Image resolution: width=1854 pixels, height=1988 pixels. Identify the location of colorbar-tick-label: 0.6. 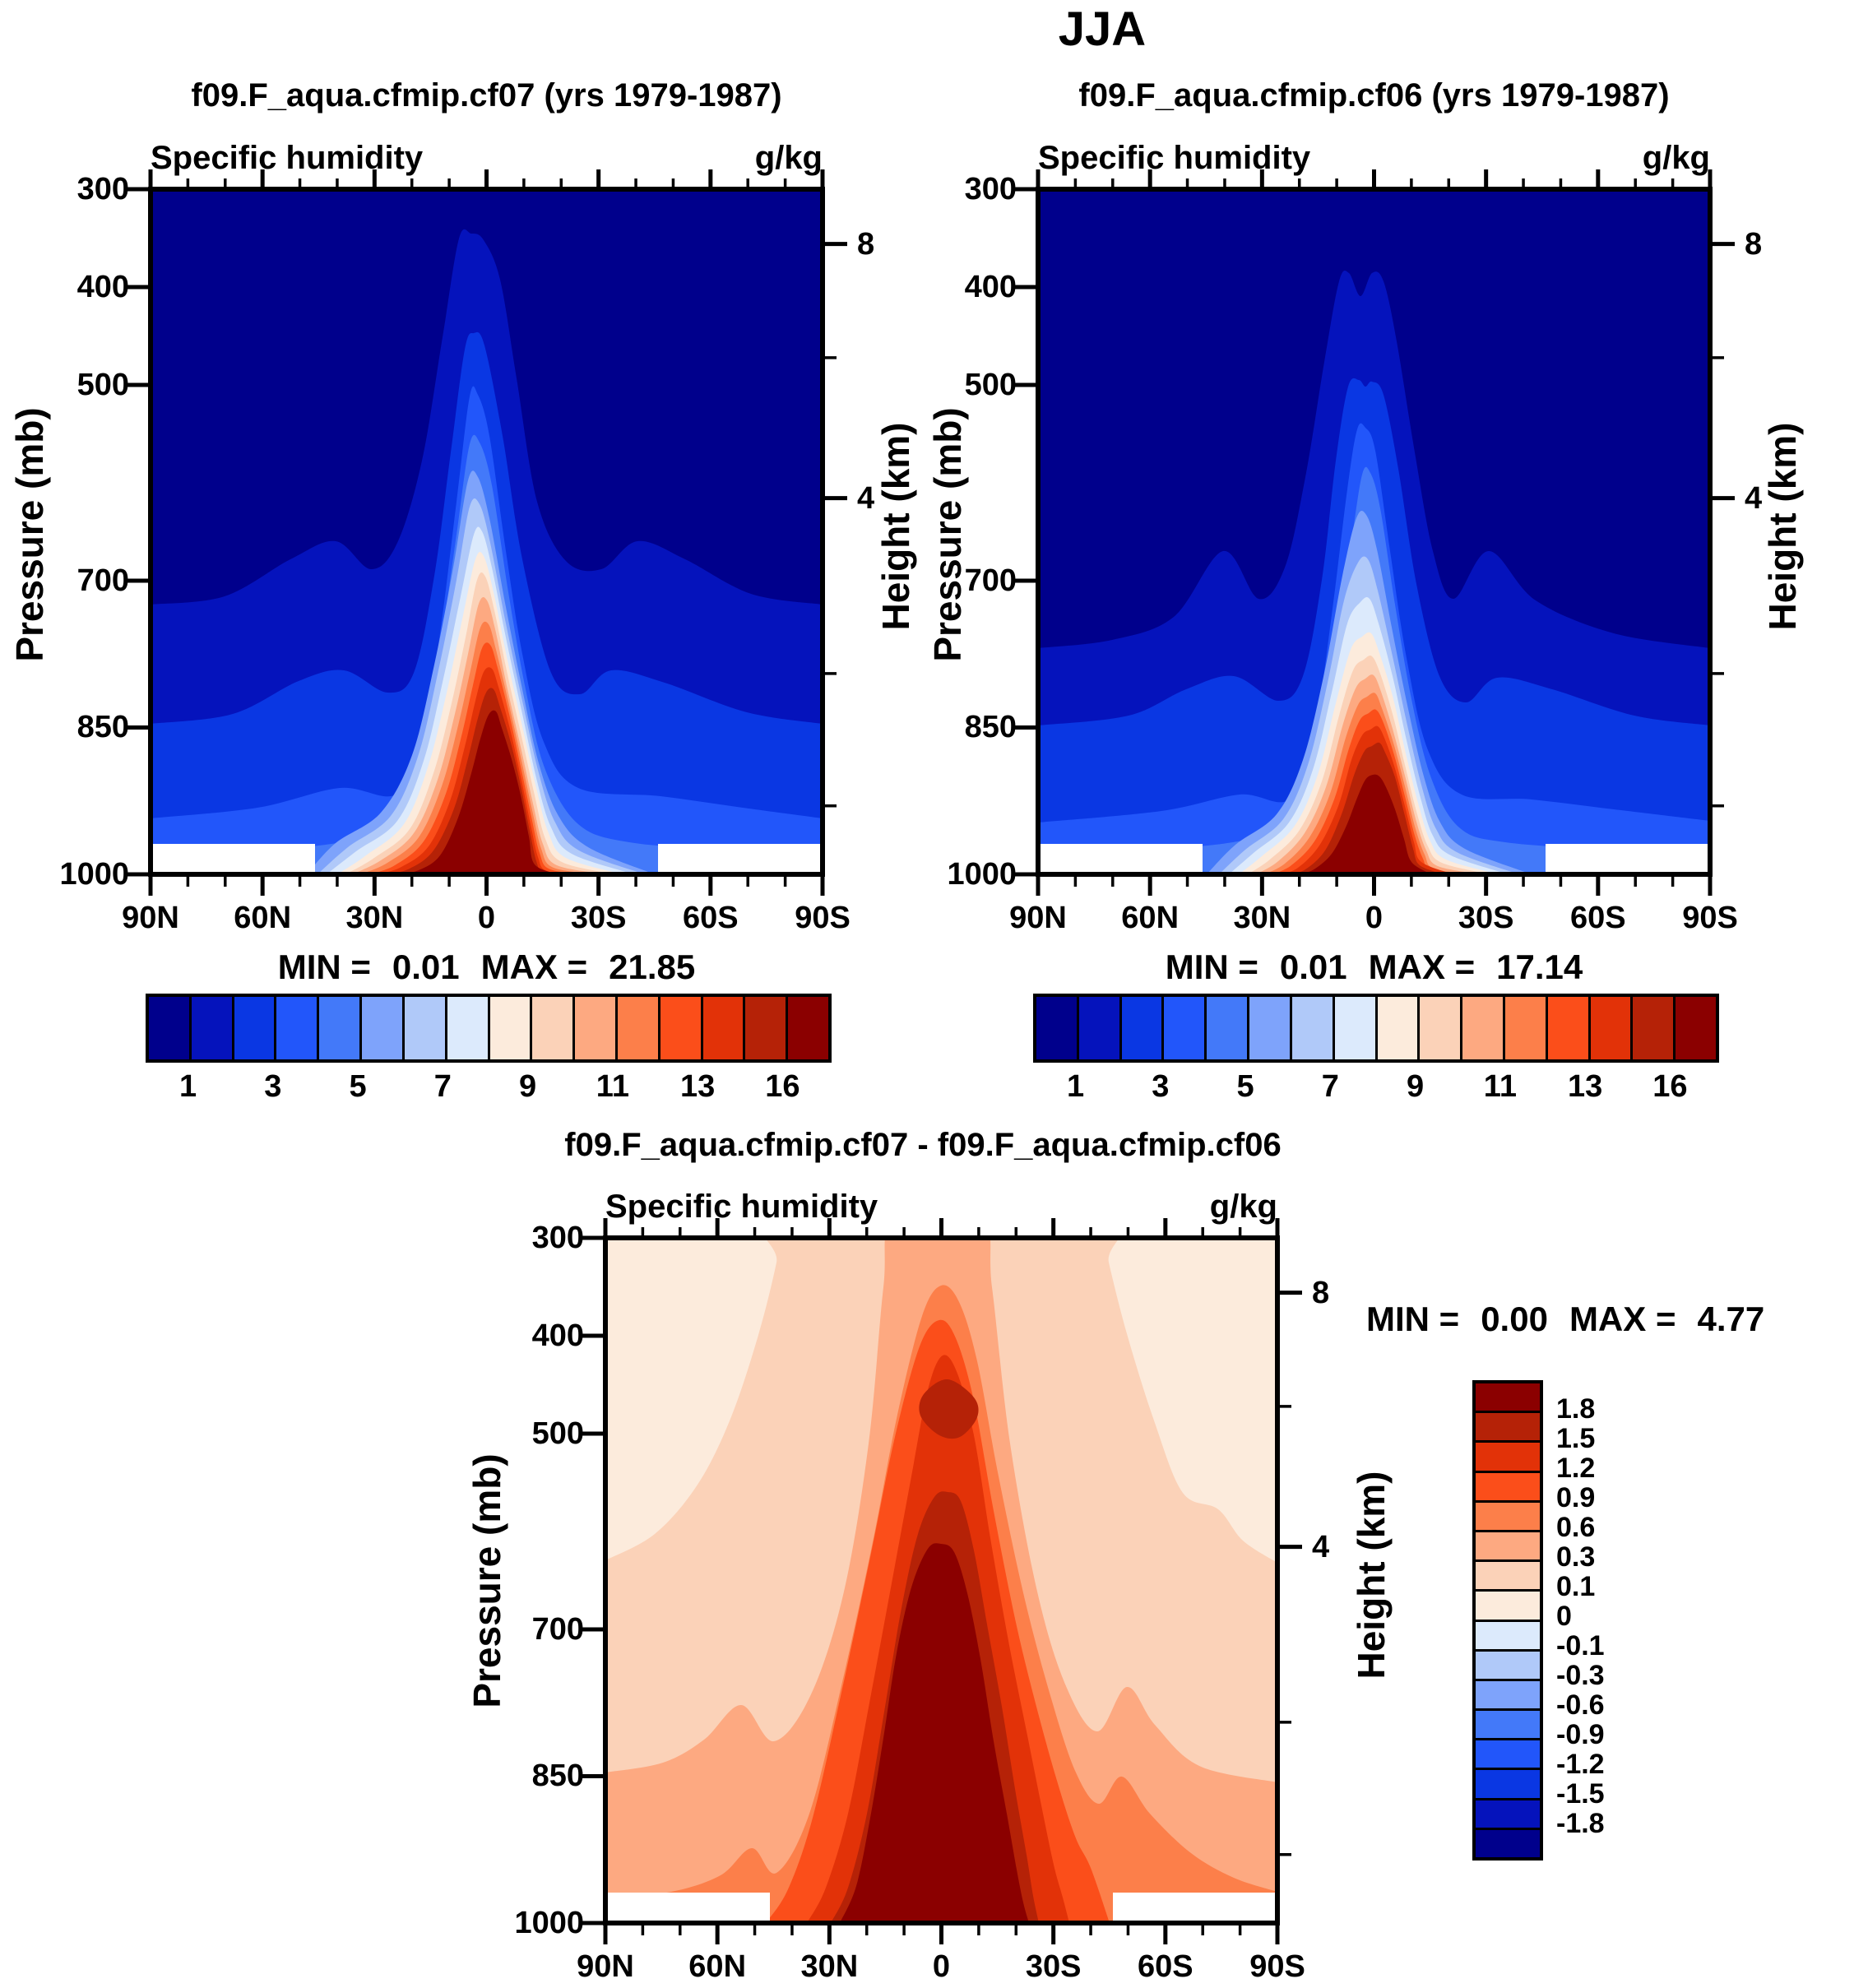
(1576, 1528).